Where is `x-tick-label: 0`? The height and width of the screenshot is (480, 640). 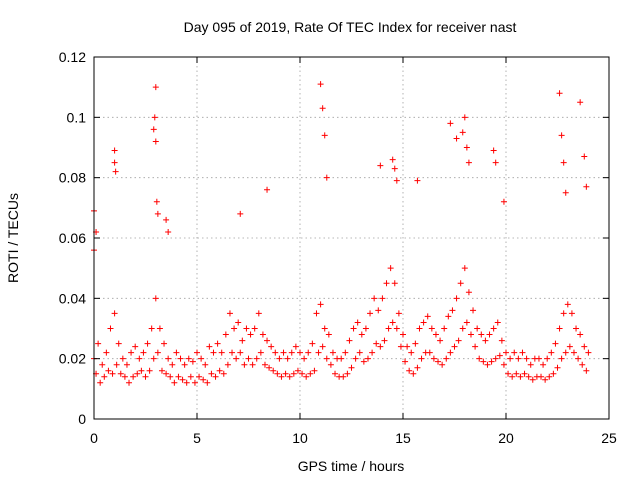 x-tick-label: 0 is located at coordinates (94, 438).